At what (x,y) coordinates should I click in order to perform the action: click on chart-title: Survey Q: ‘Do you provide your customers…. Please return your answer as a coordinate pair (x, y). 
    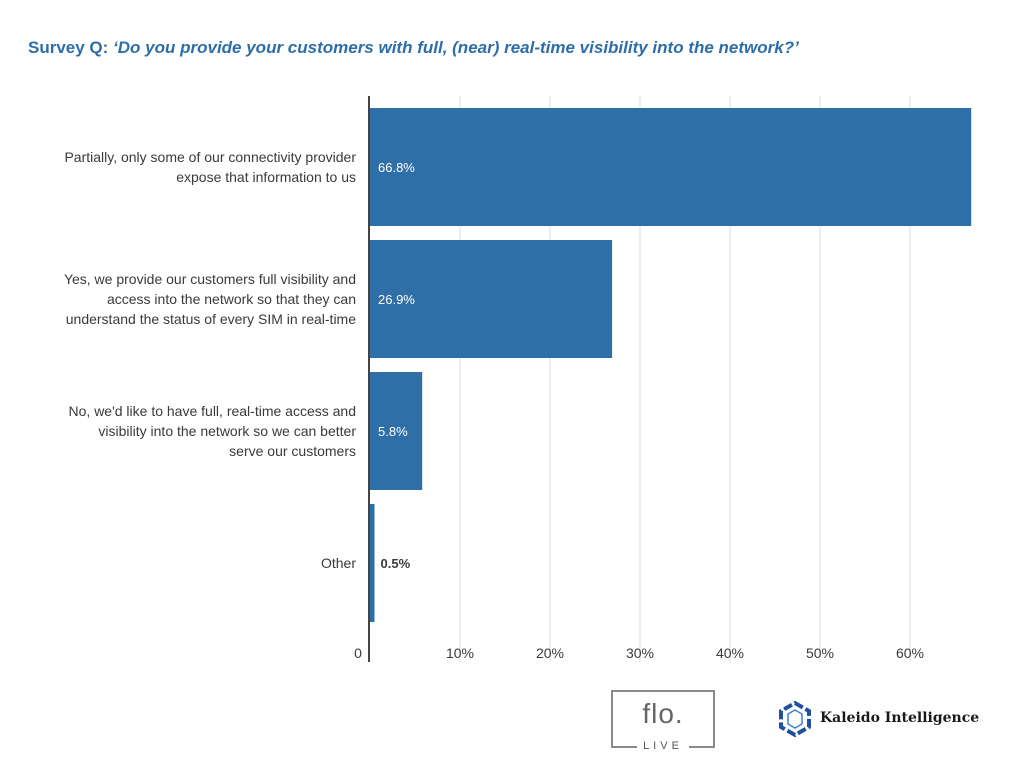
    Looking at the image, I should click on (413, 48).